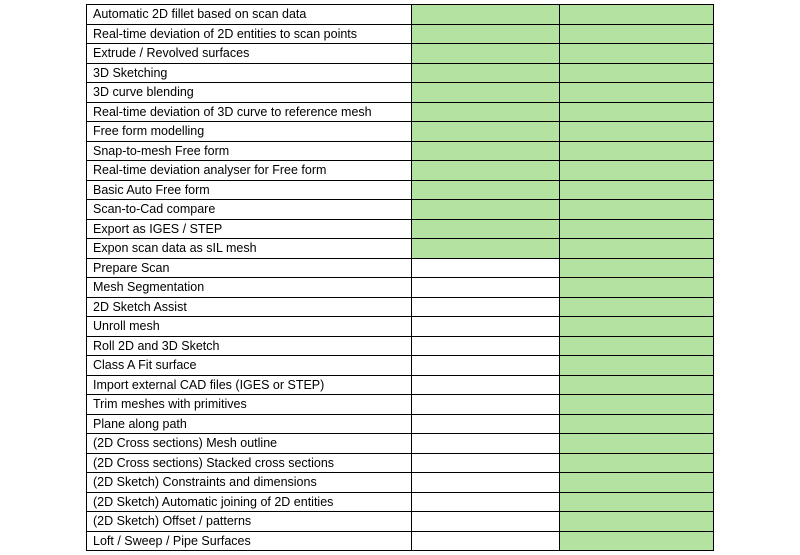 This screenshot has width=800, height=555. I want to click on table-row: Unroll mesh, so click(400, 326).